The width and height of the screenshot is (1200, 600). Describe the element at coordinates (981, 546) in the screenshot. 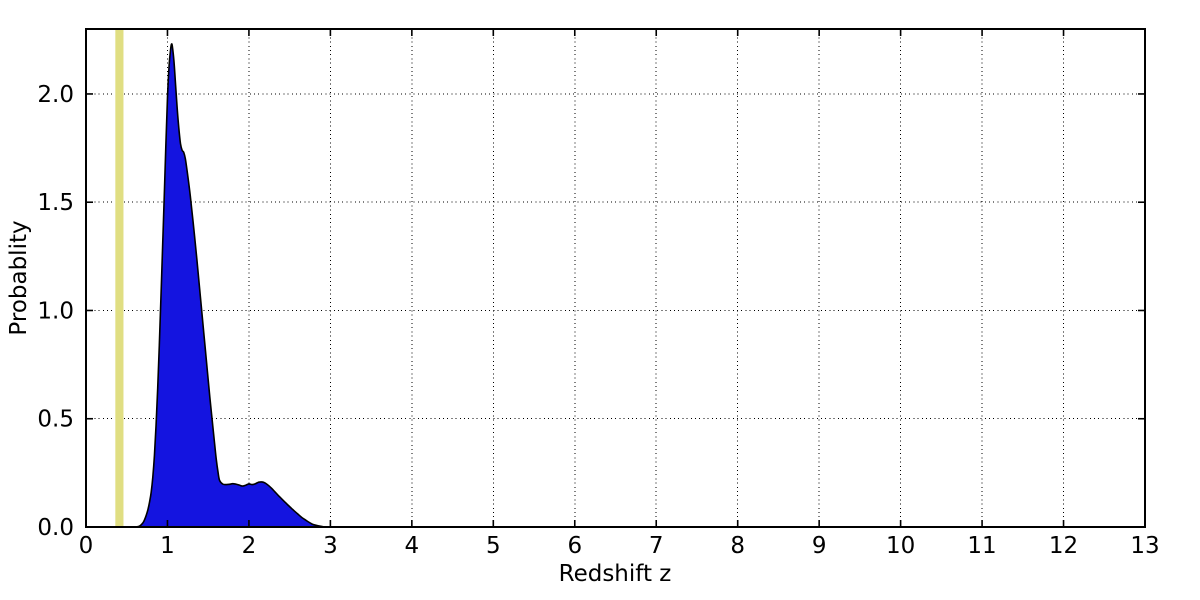

I see `x-tick-label: 11` at that location.